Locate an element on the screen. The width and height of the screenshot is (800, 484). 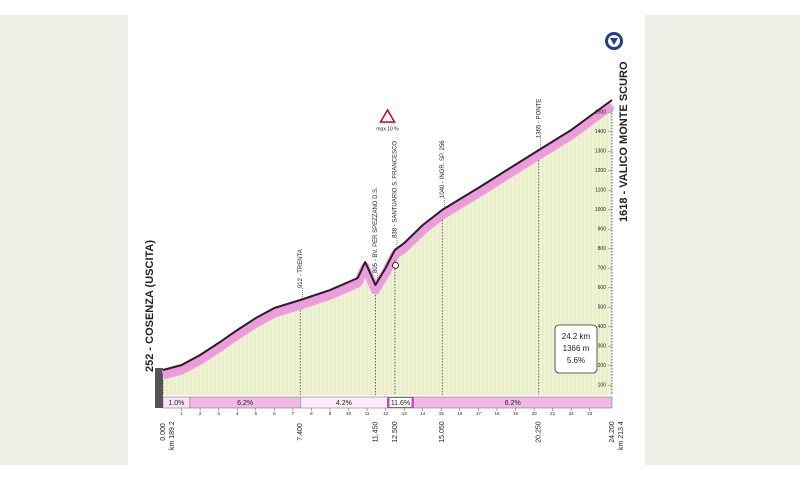
start-label: 252 - COSENZA (USCITA) is located at coordinates (150, 306).